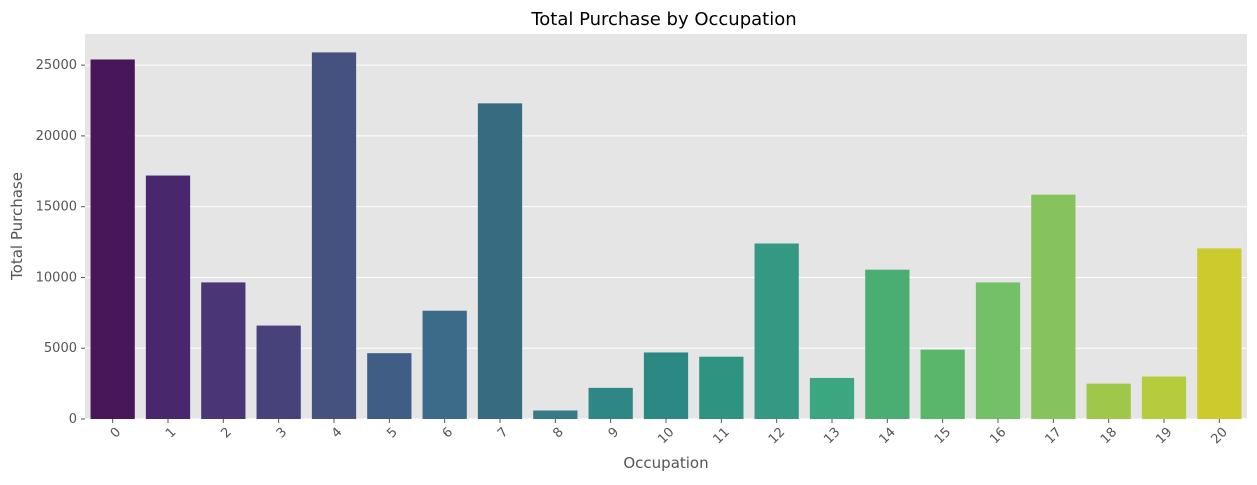 This screenshot has width=1257, height=485. I want to click on x-tick-label: 5, so click(392, 433).